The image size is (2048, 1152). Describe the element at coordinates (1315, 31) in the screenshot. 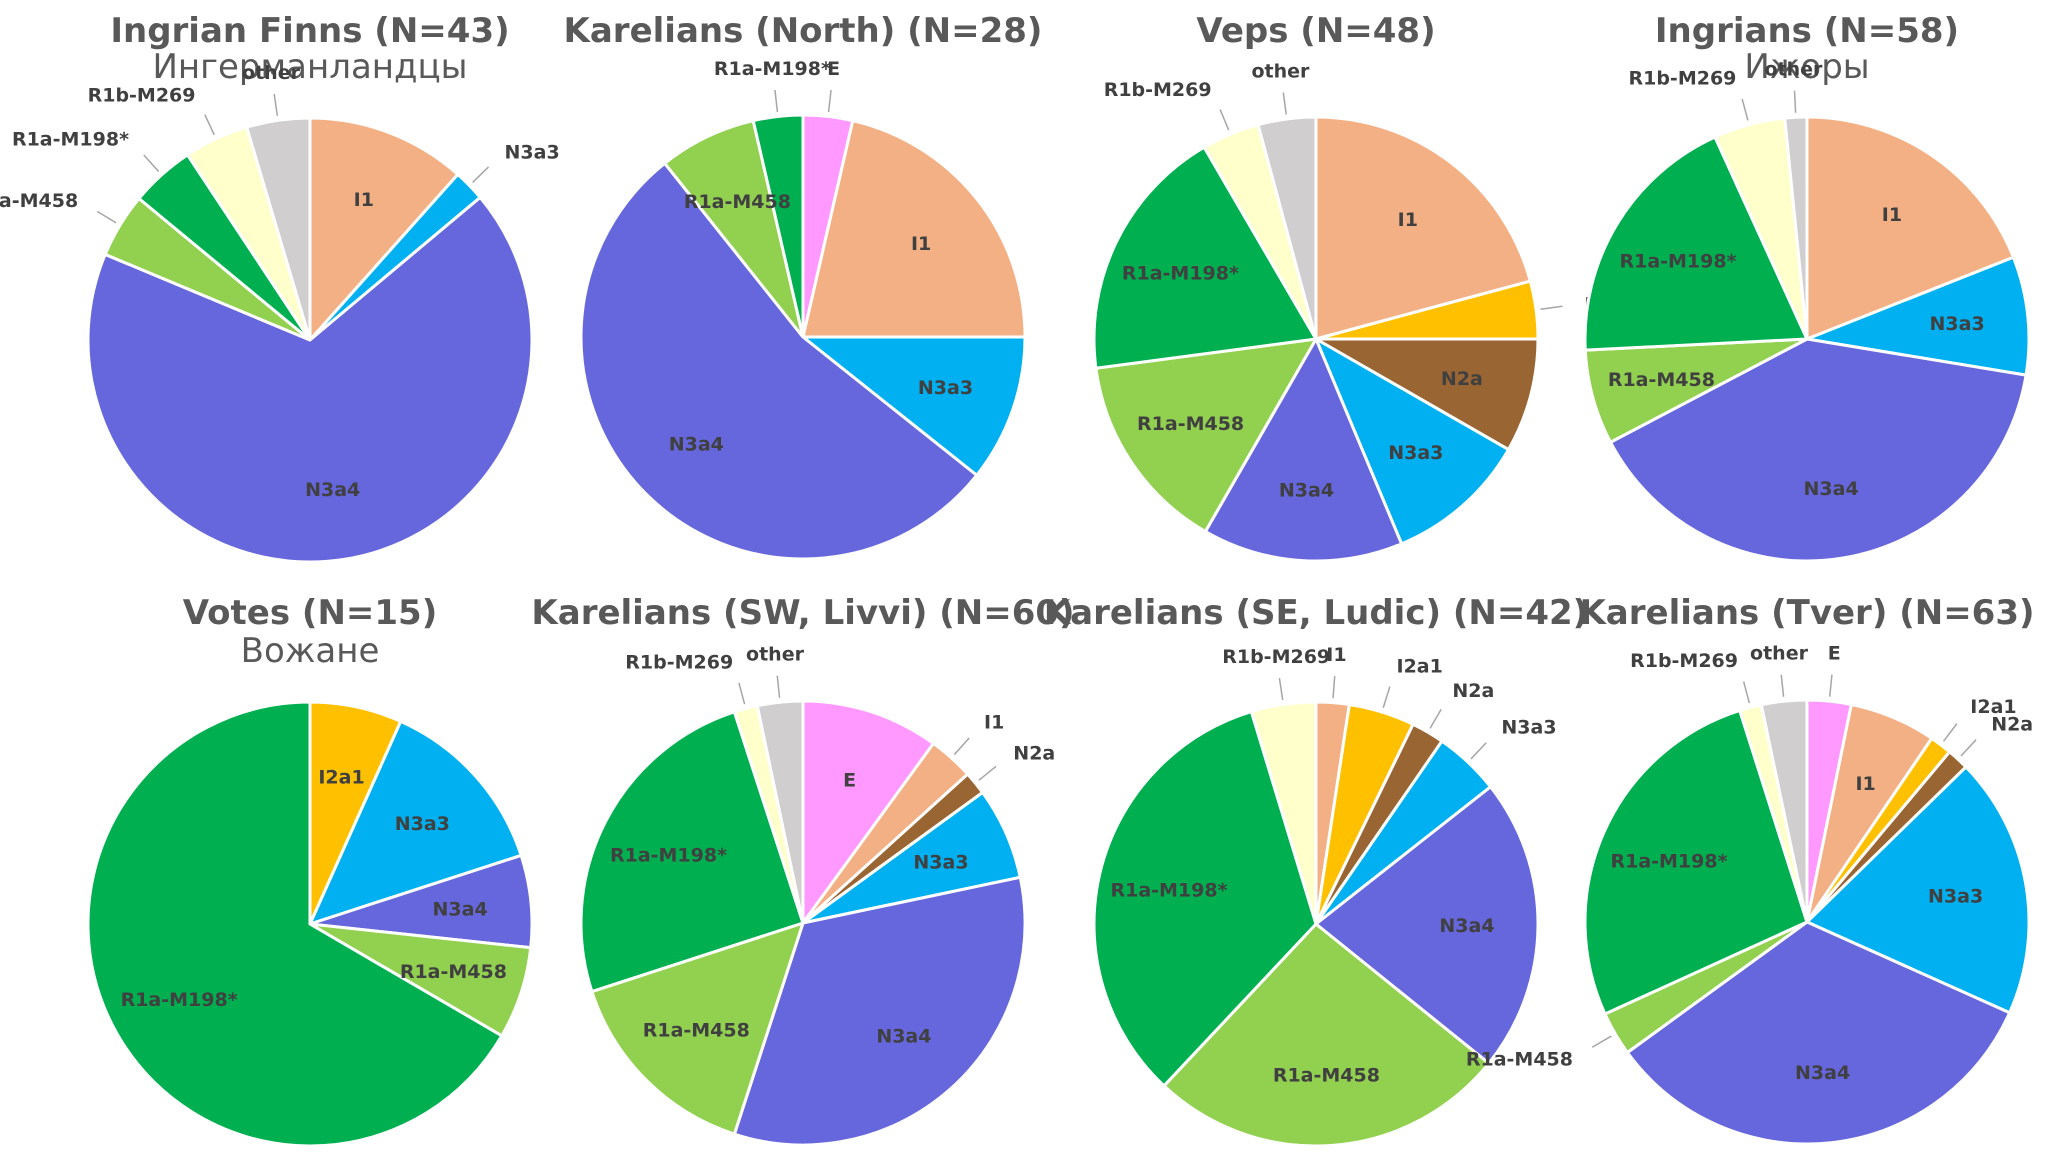

I see `chart-title: Veps (N=48)` at that location.